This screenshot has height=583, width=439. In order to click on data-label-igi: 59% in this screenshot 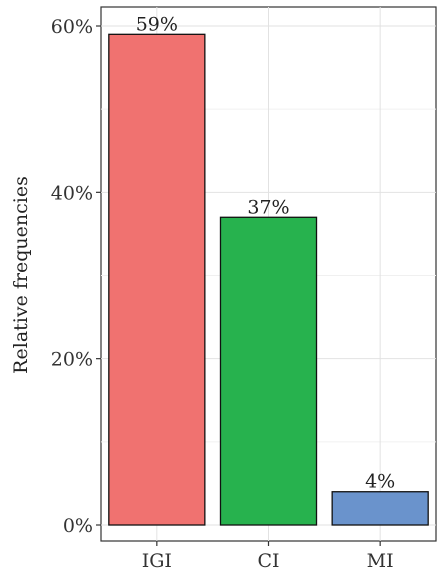, I will do `click(157, 24)`.